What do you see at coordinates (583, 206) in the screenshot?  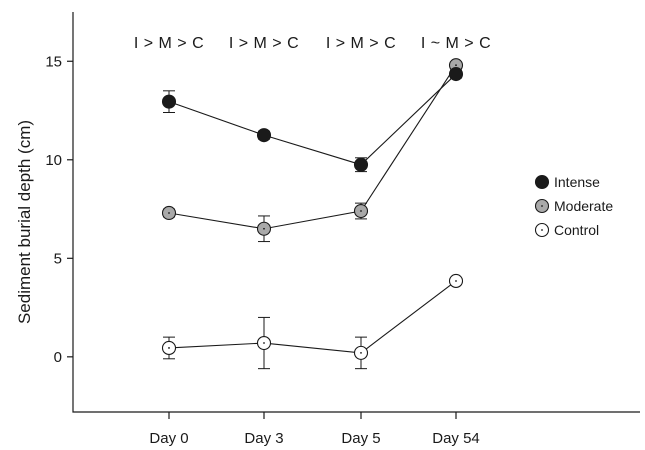 I see `legend-label: Moderate` at bounding box center [583, 206].